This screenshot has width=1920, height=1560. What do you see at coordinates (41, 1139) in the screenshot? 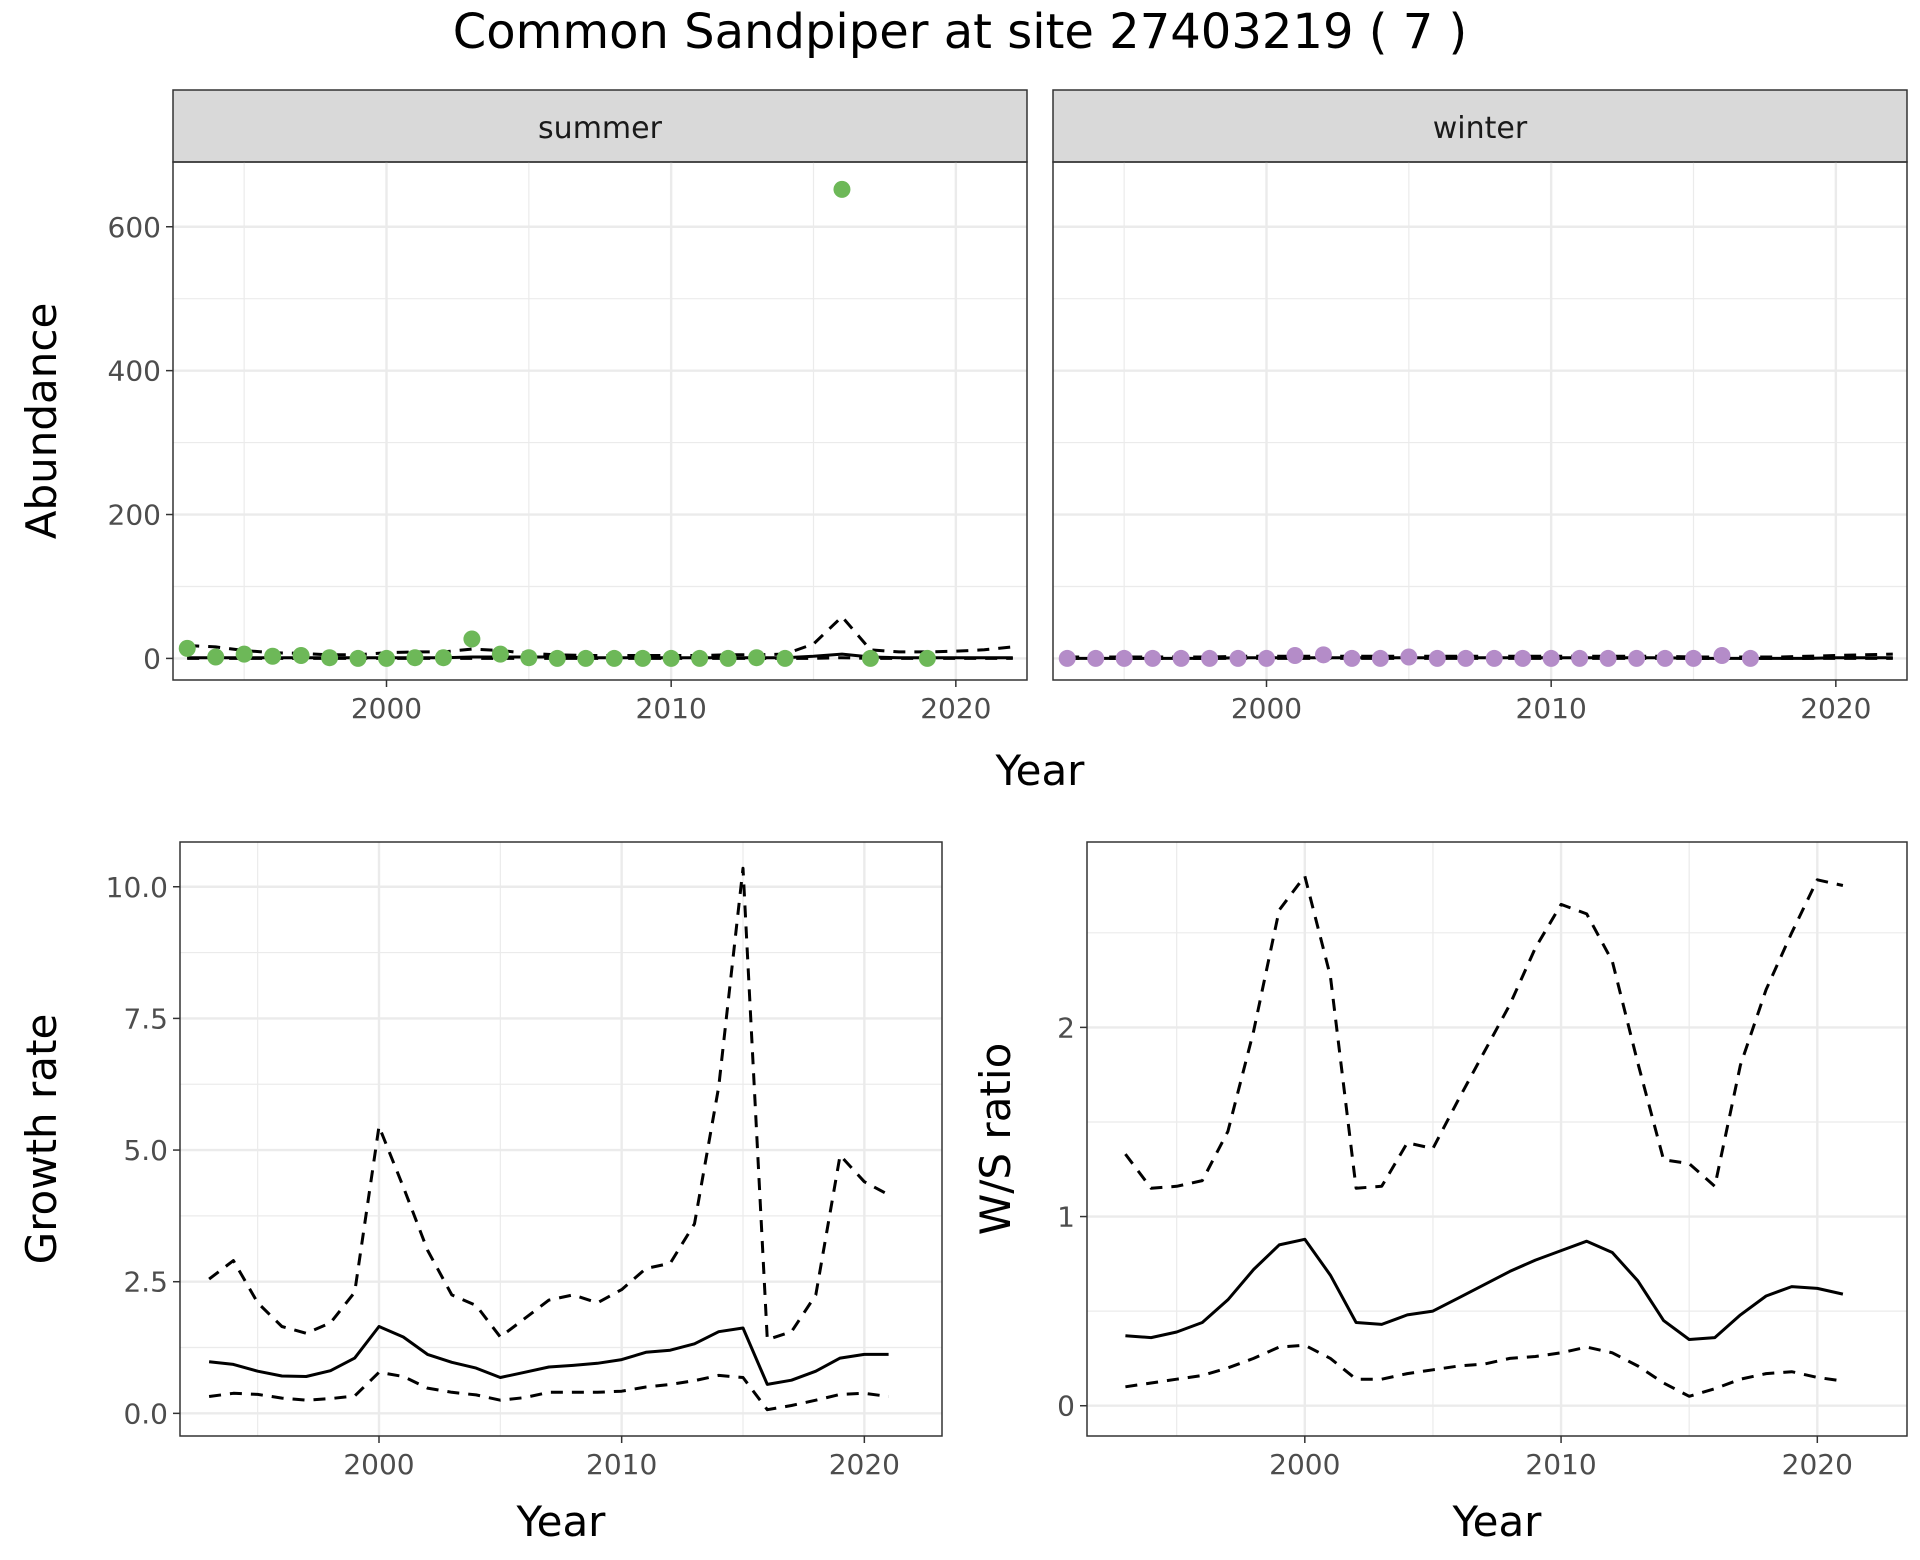
I see `growth-y-axis-title: Growth rate` at bounding box center [41, 1139].